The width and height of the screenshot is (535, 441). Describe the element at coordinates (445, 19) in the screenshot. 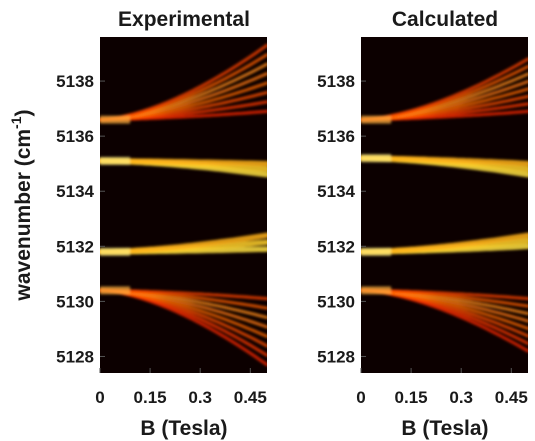

I see `panel-title: Calculated` at that location.